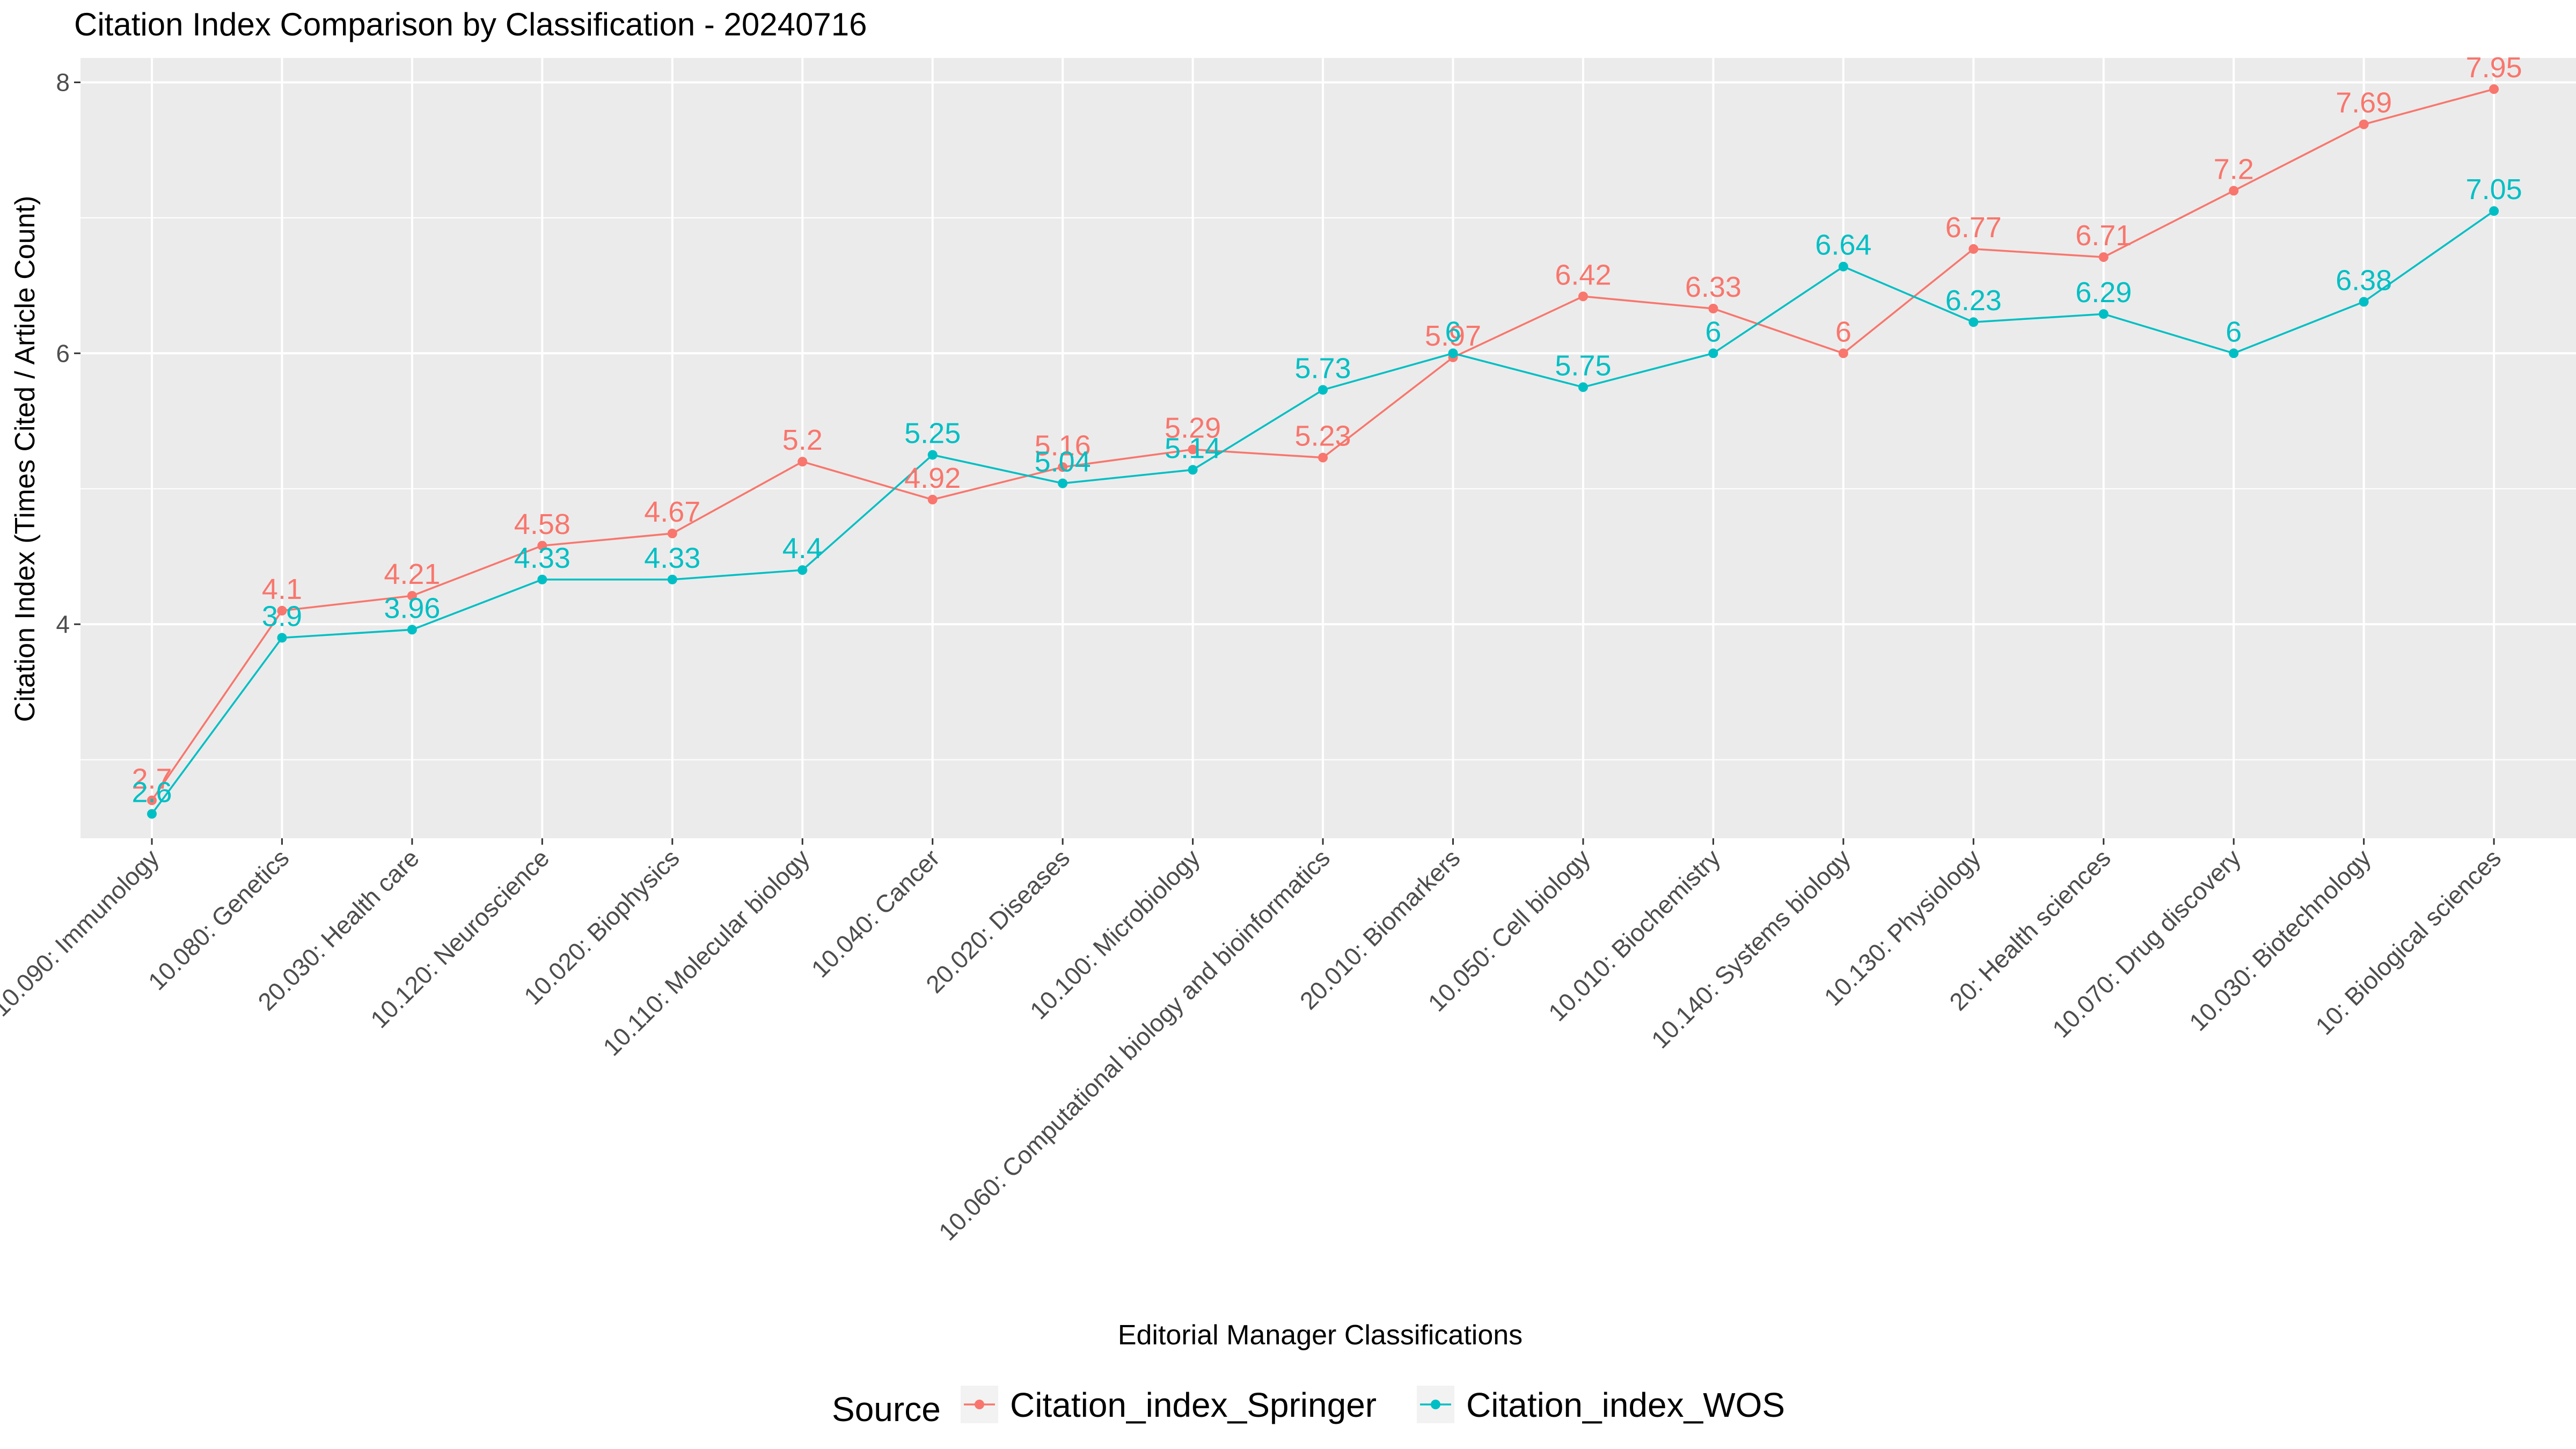 The height and width of the screenshot is (1449, 2576). I want to click on data-label: 7.69, so click(2364, 103).